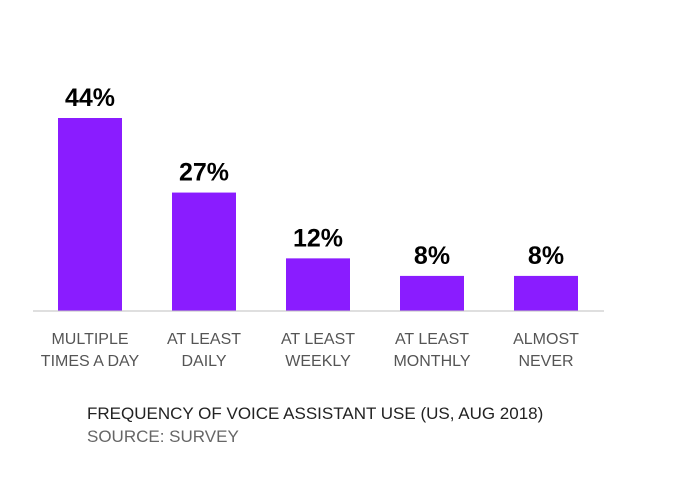 The width and height of the screenshot is (679, 497). I want to click on category-label-2-line-1: WEEKLY, so click(318, 361).